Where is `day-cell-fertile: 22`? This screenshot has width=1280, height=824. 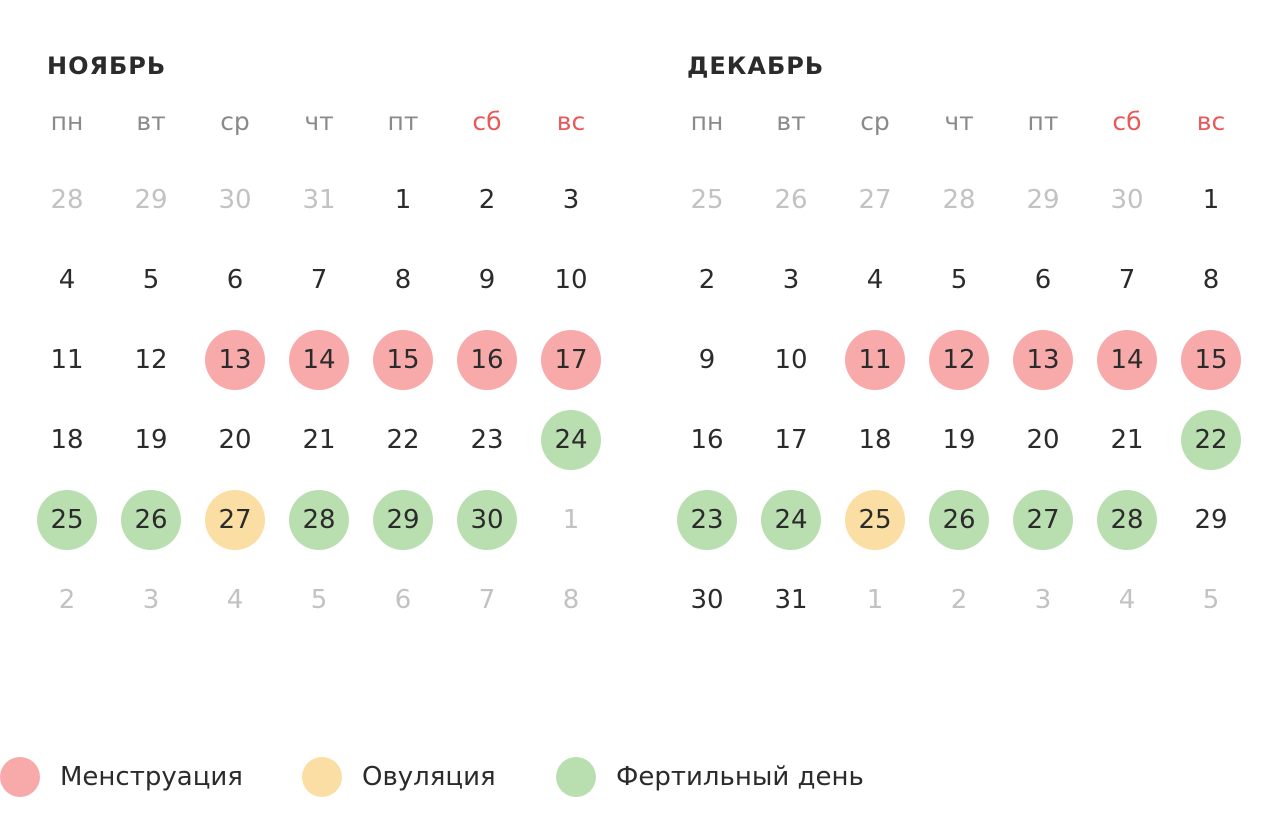
day-cell-fertile: 22 is located at coordinates (1211, 440).